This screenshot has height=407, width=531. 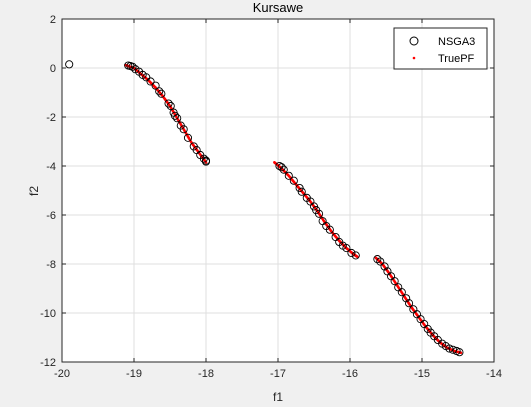 I want to click on legend-box, so click(x=440, y=48).